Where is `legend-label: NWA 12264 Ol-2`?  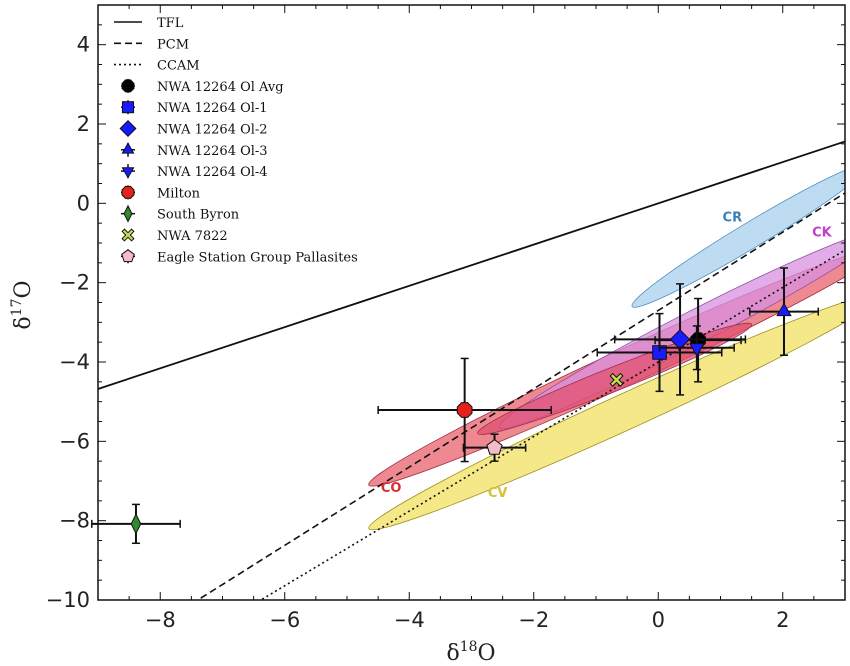 legend-label: NWA 12264 Ol-2 is located at coordinates (212, 130).